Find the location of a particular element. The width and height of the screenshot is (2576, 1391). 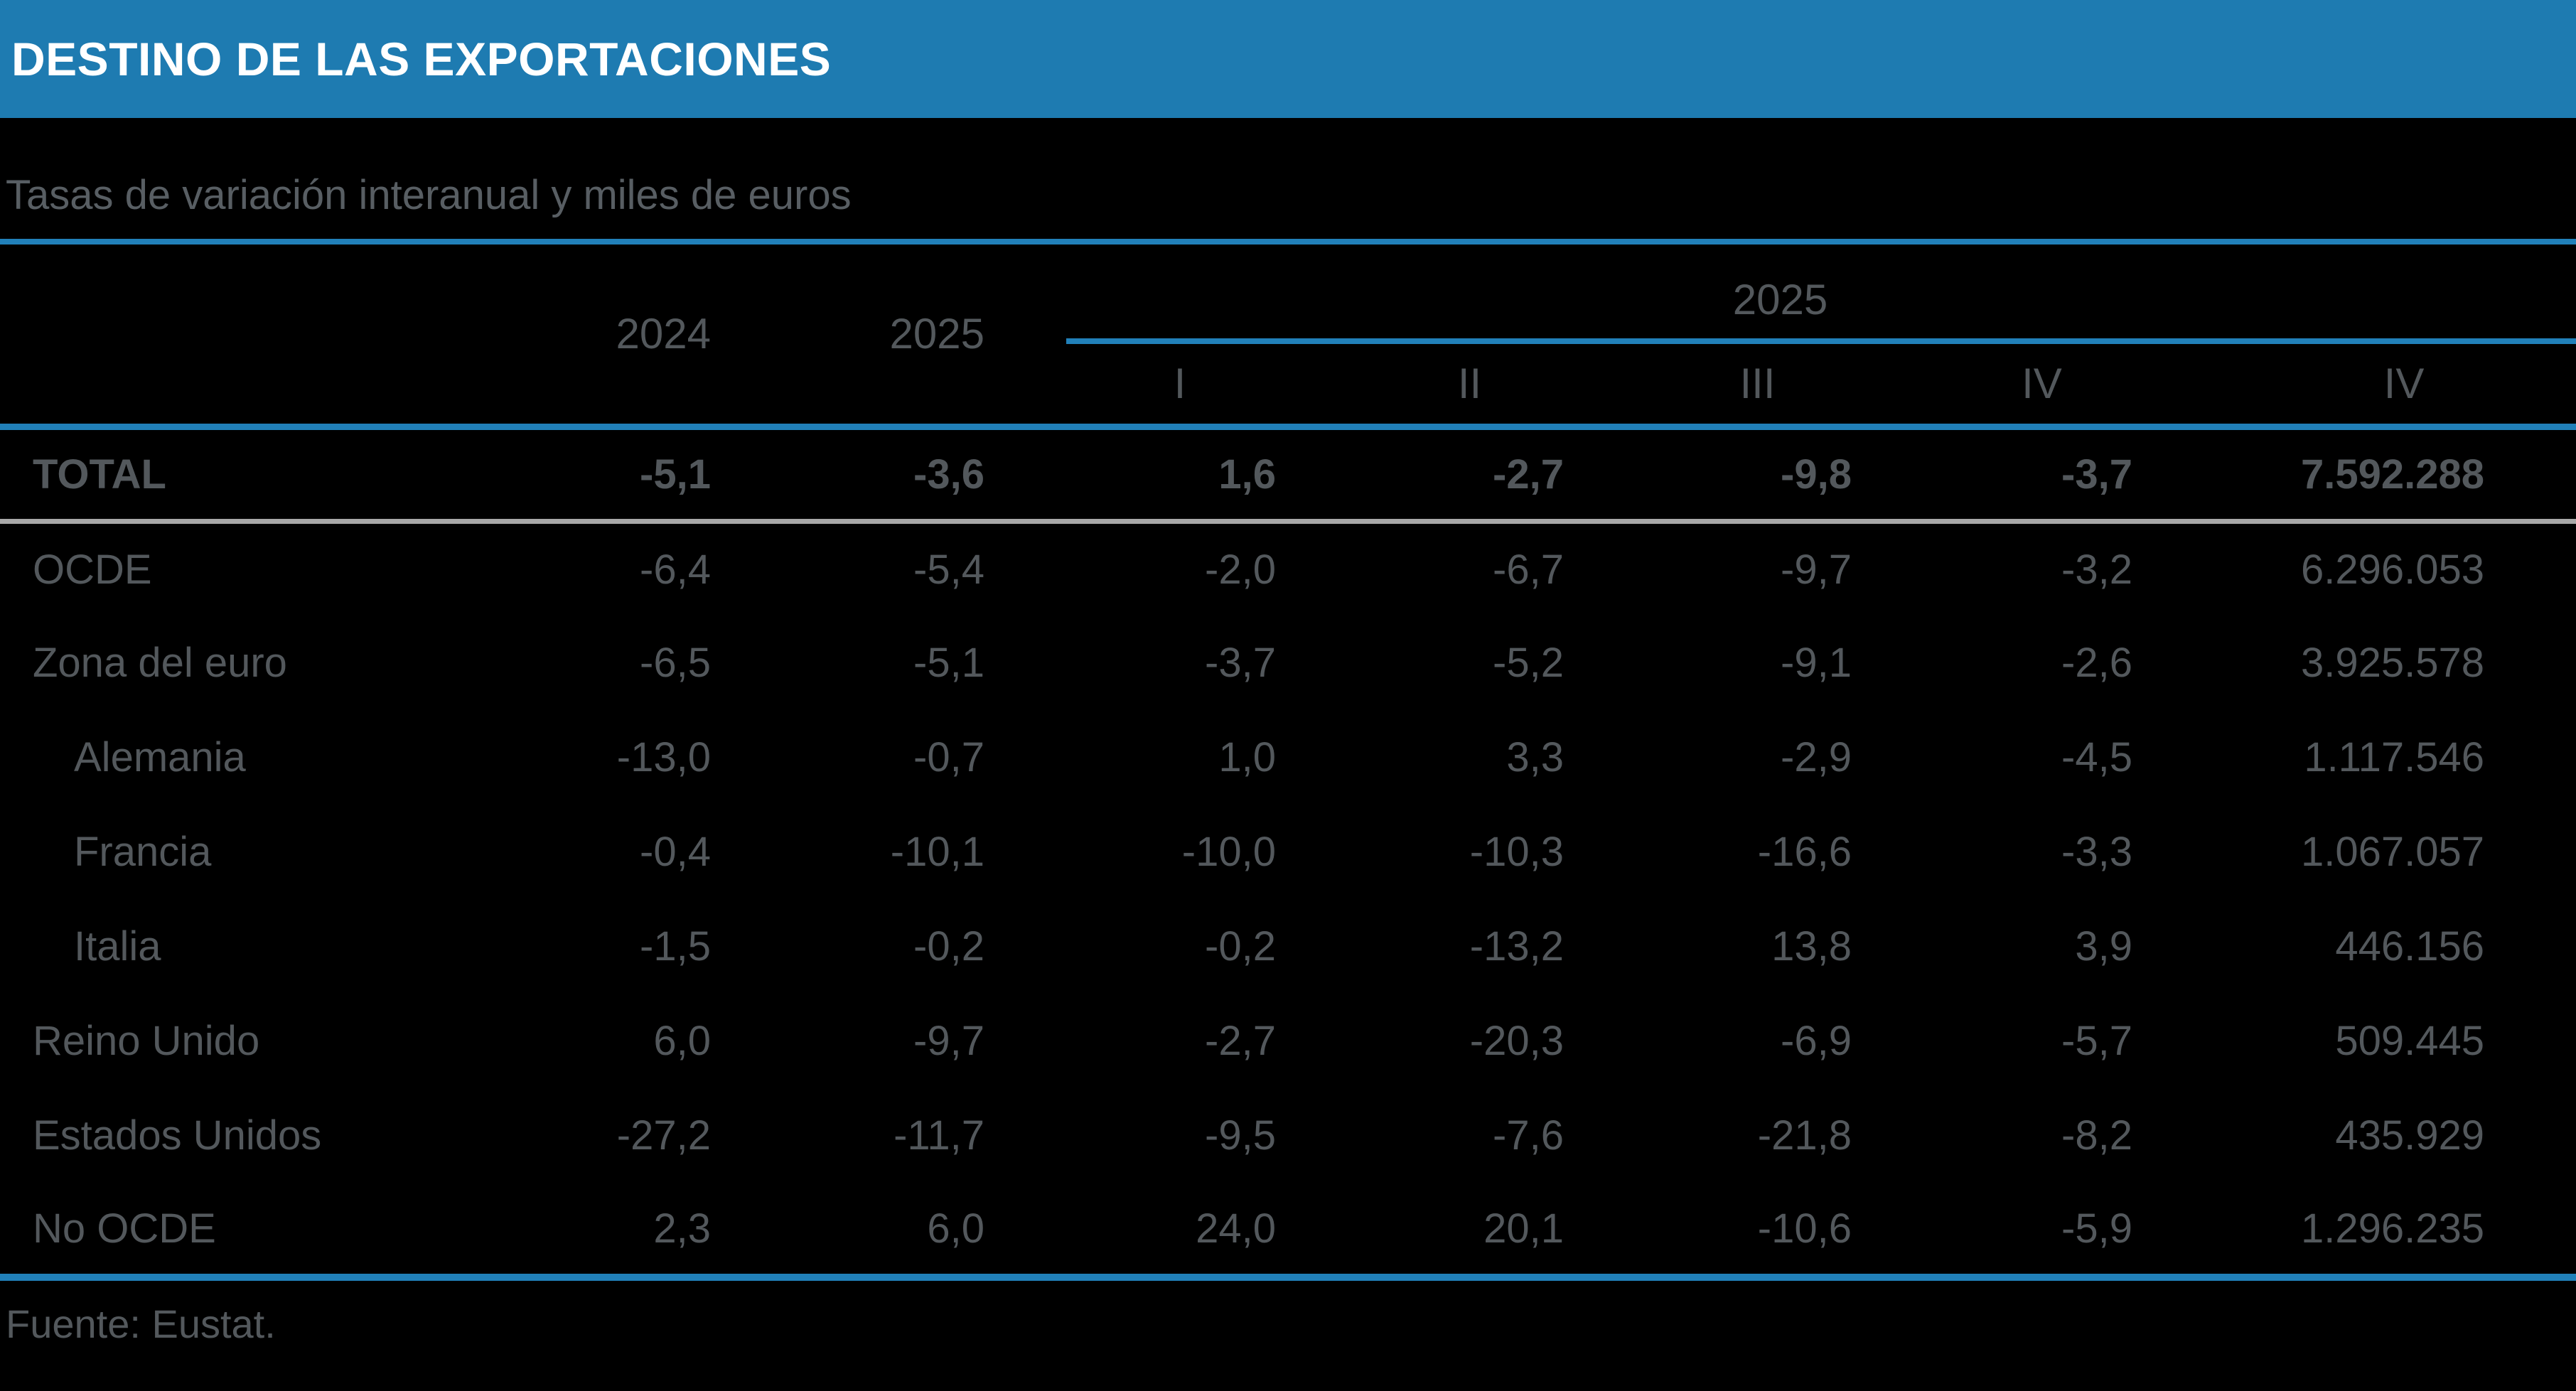

row-label: OCDE is located at coordinates (92, 569).